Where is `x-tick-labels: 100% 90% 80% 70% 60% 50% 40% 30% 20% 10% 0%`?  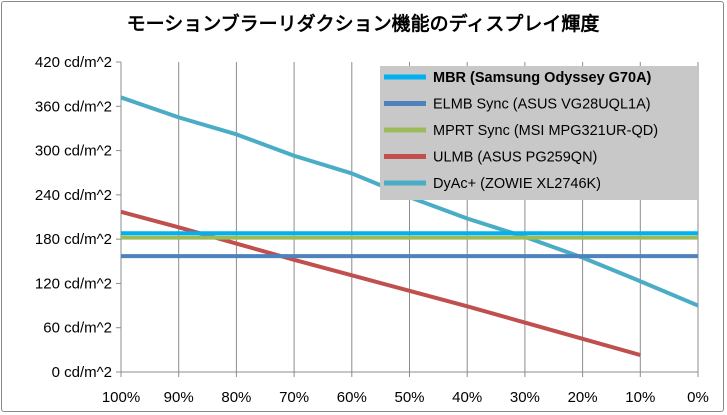
x-tick-labels: 100% 90% 80% 70% 60% 50% 40% 30% 20% 10% 0% is located at coordinates (405, 397).